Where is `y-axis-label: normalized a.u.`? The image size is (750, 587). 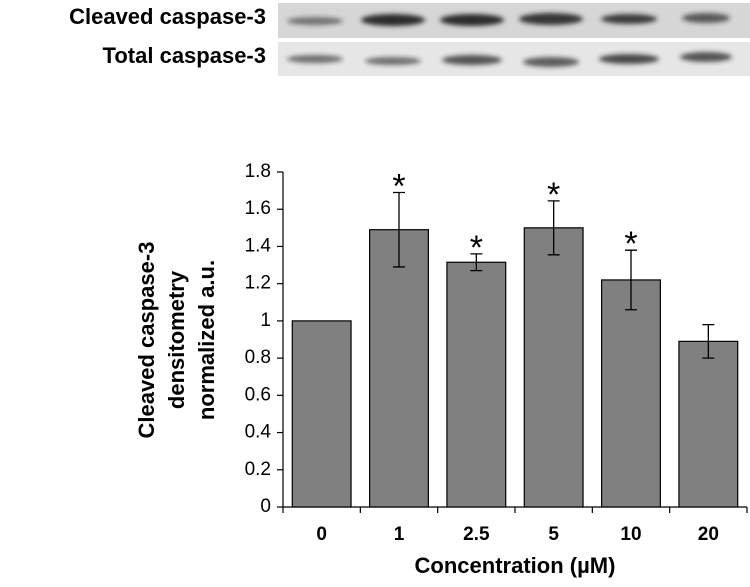 y-axis-label: normalized a.u. is located at coordinates (206, 340).